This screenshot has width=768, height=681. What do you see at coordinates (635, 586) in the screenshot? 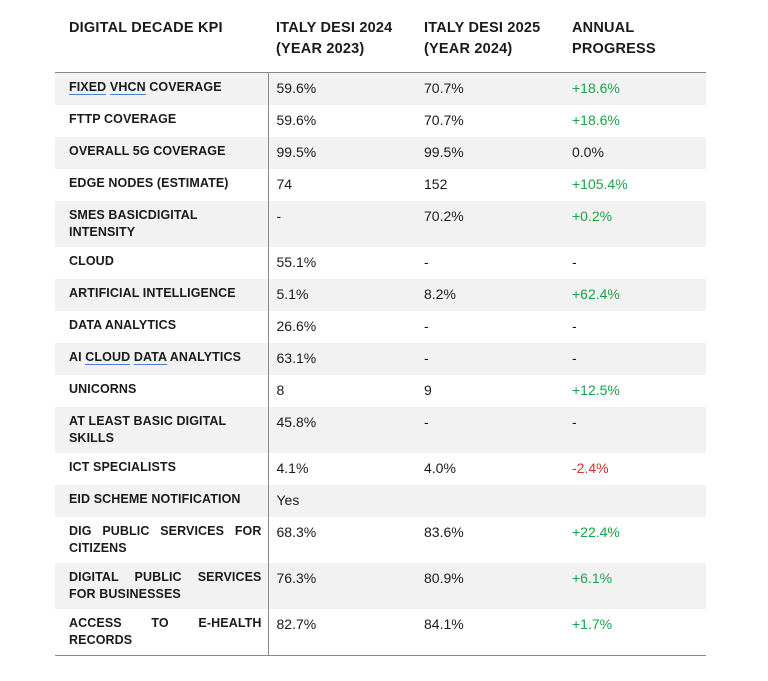
I see `annual-progress-cell: +6.1%` at bounding box center [635, 586].